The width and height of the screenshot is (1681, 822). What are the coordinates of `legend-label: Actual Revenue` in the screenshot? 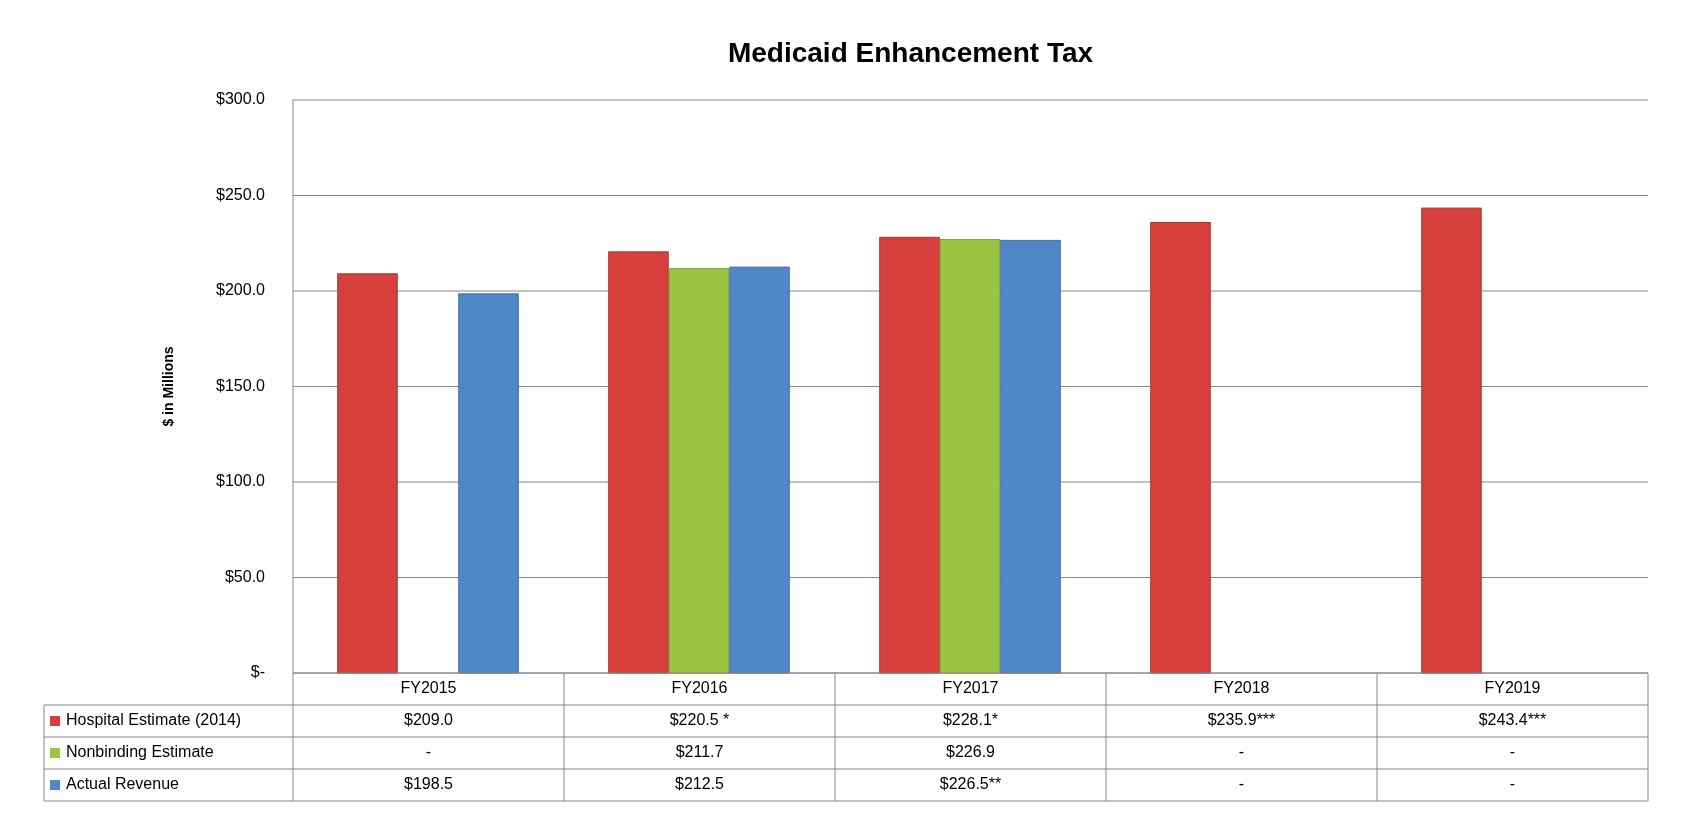 It's located at (123, 784).